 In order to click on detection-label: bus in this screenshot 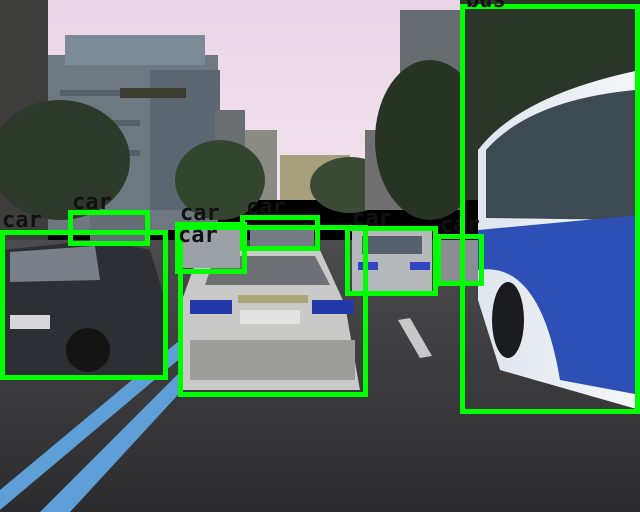, I will do `click(486, 6)`.